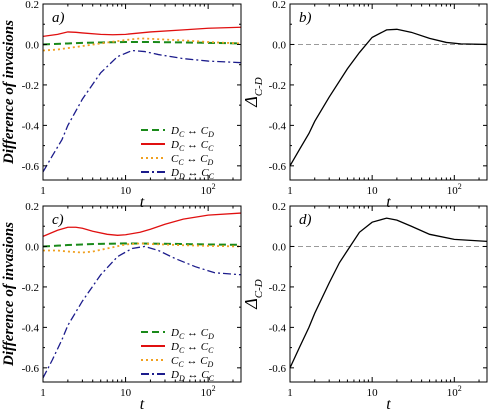 This screenshot has height=410, width=491. I want to click on legend-main-1: C, so click(175, 361).